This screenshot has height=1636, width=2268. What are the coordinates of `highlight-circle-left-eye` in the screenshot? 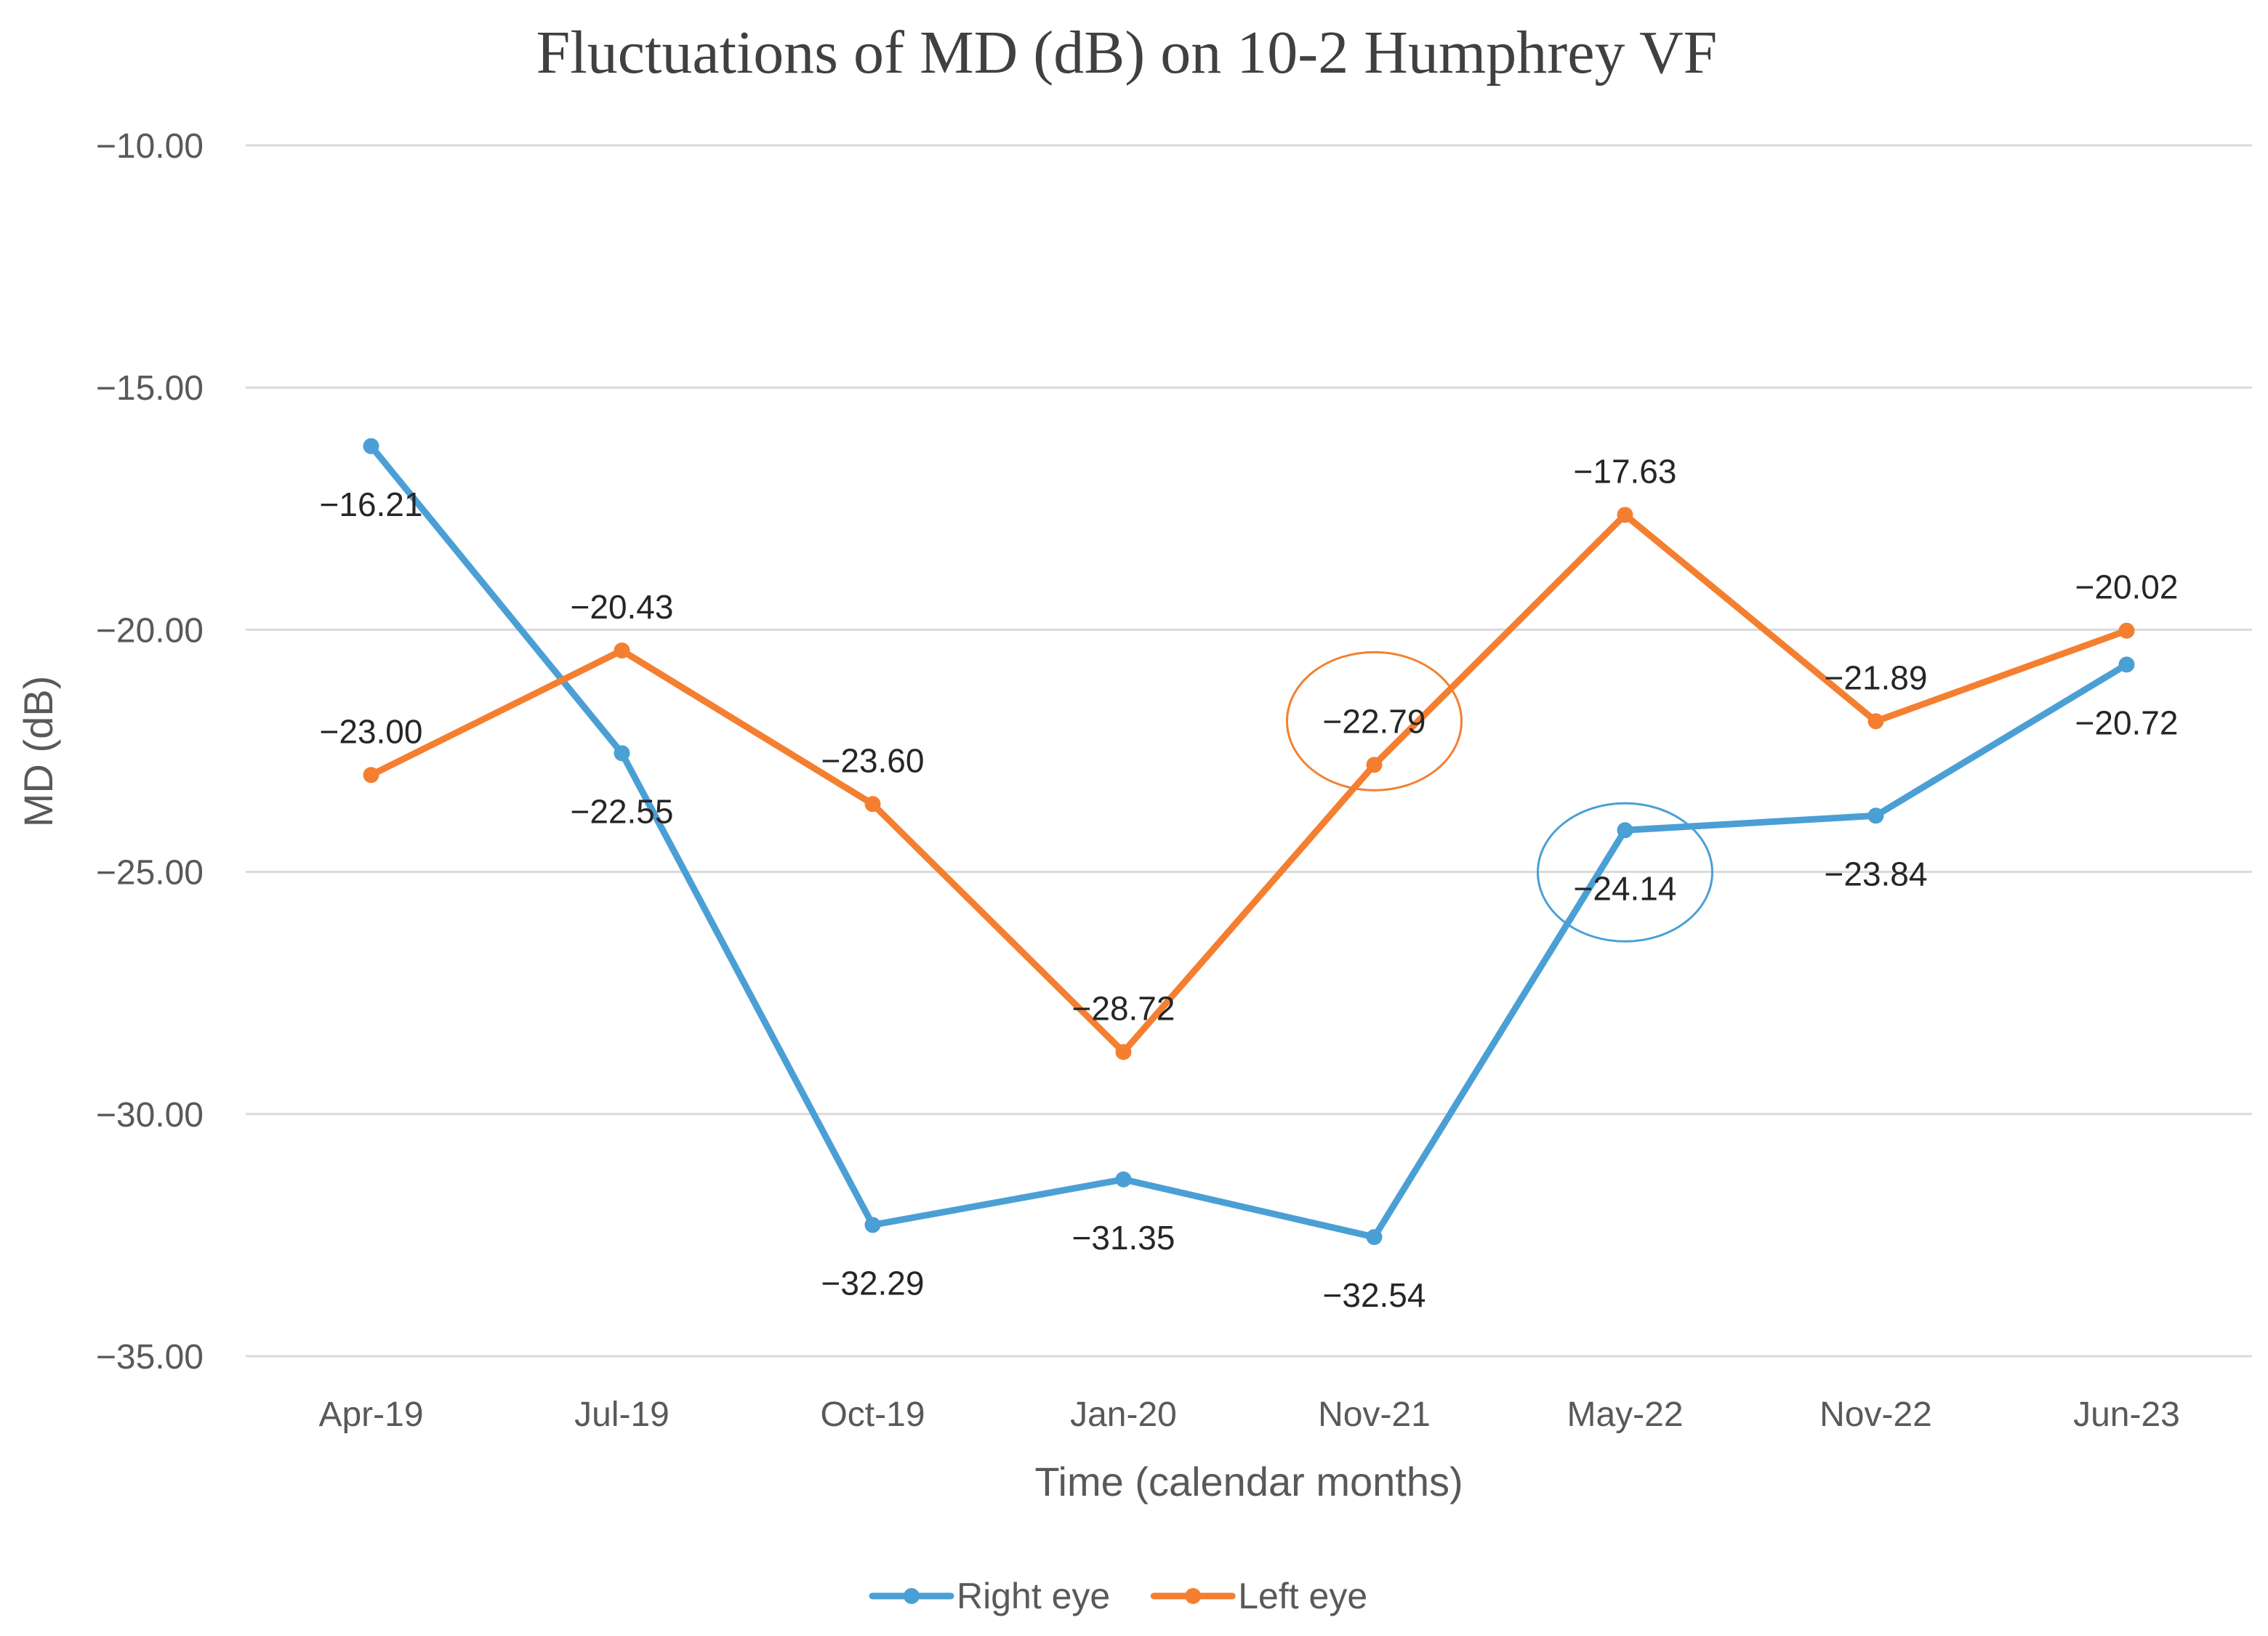 It's located at (1374, 720).